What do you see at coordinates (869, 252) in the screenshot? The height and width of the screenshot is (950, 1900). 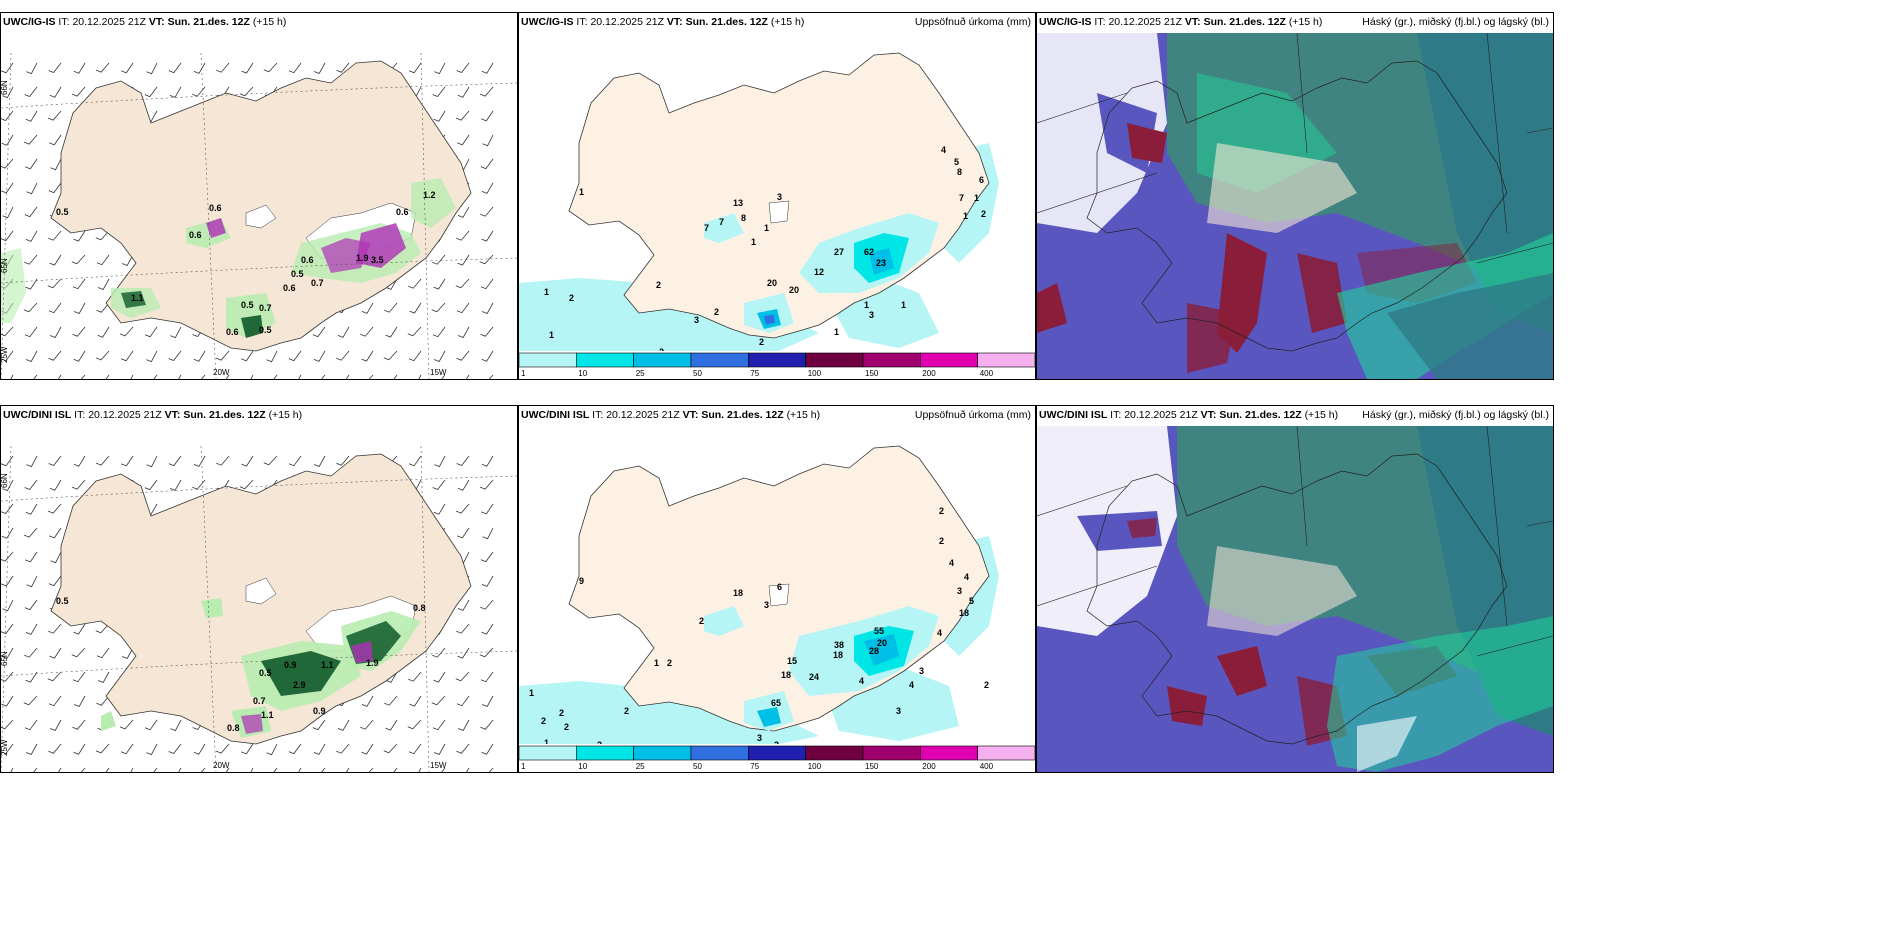 I see `precip-value-label: 62` at bounding box center [869, 252].